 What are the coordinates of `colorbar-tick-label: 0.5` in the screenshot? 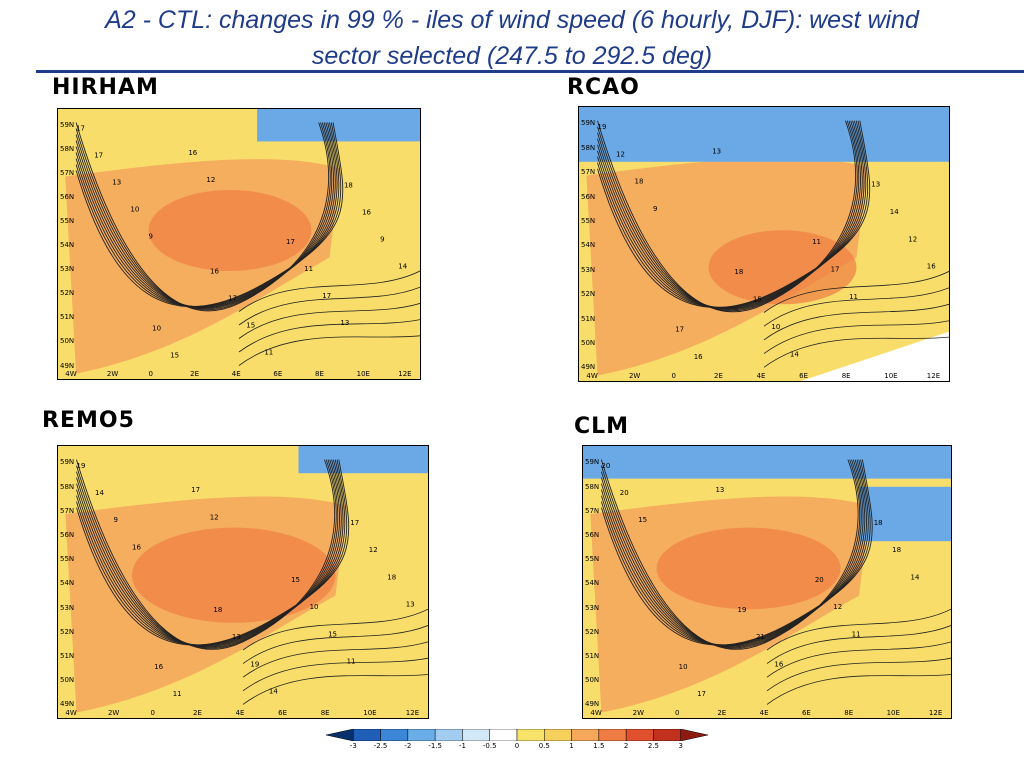 It's located at (544, 746).